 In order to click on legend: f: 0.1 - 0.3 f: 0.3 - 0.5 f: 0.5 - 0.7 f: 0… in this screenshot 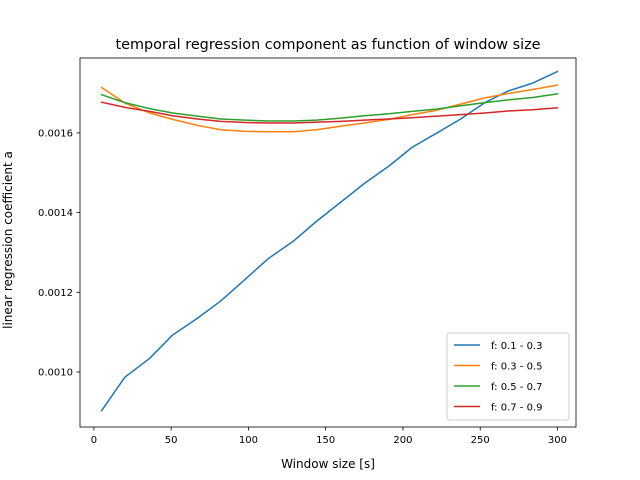, I will do `click(508, 376)`.